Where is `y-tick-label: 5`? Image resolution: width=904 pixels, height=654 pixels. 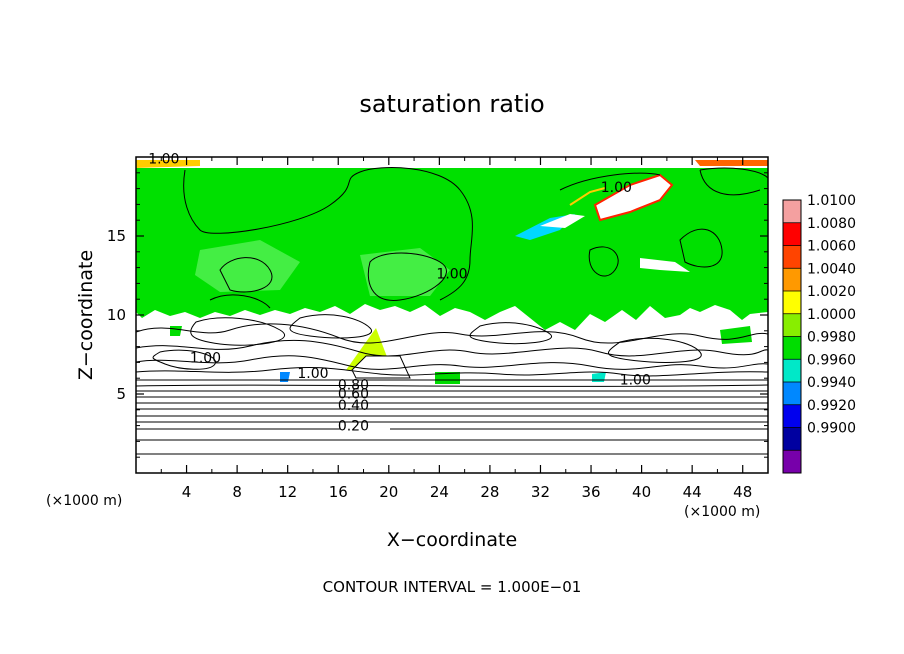
y-tick-label: 5 is located at coordinates (121, 394).